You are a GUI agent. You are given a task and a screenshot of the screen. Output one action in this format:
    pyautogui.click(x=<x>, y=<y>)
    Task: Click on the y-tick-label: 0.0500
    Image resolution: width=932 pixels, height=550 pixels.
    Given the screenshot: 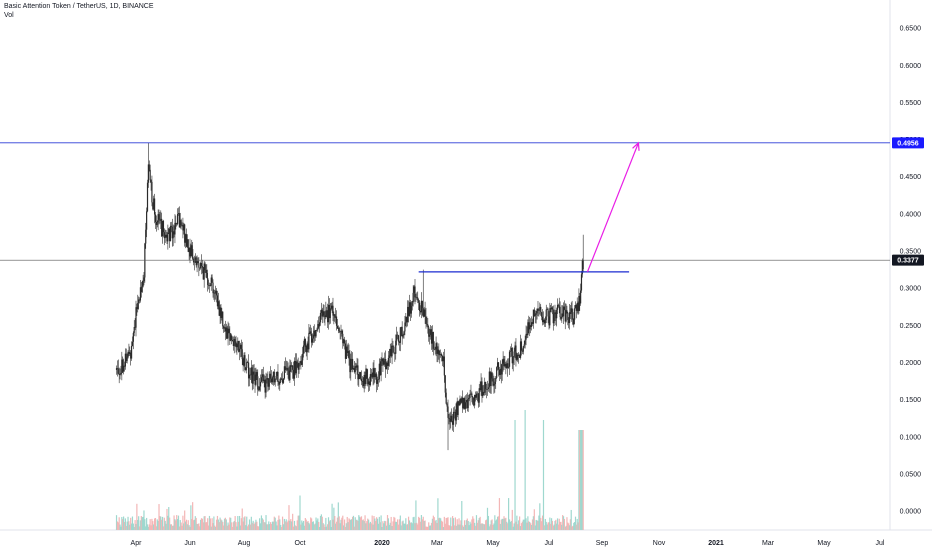 What is the action you would take?
    pyautogui.click(x=911, y=474)
    